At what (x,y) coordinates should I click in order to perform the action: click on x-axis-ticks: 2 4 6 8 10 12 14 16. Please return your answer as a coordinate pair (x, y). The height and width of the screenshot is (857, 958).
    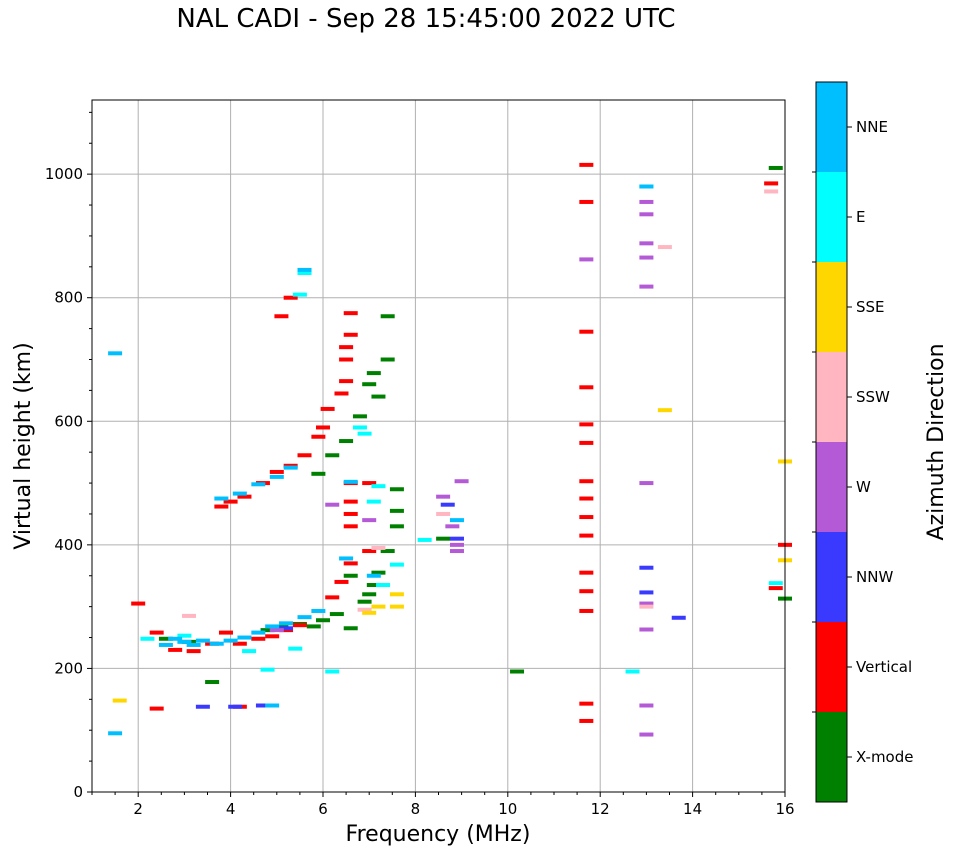
    Looking at the image, I should click on (443, 805).